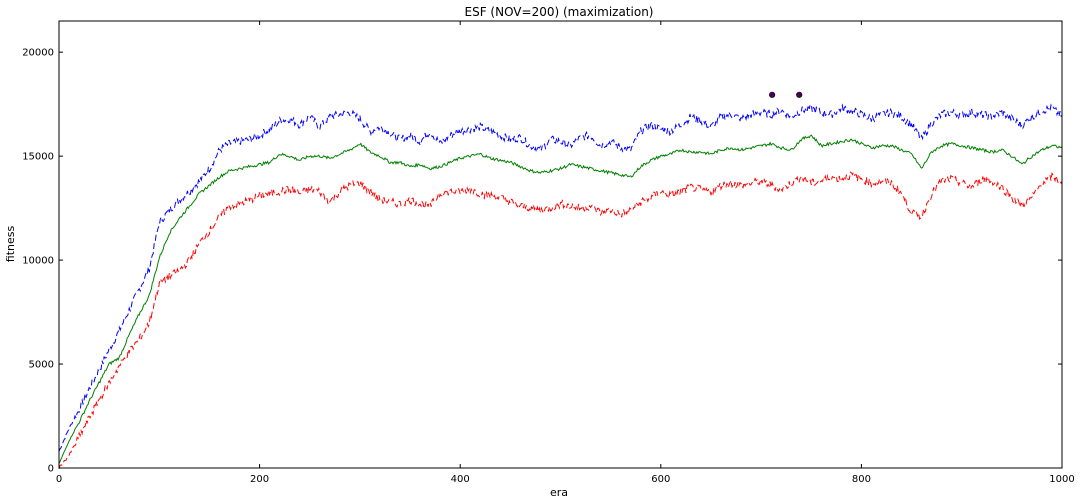 The image size is (1081, 504). Describe the element at coordinates (1061, 479) in the screenshot. I see `x-tick-label: 1000` at that location.